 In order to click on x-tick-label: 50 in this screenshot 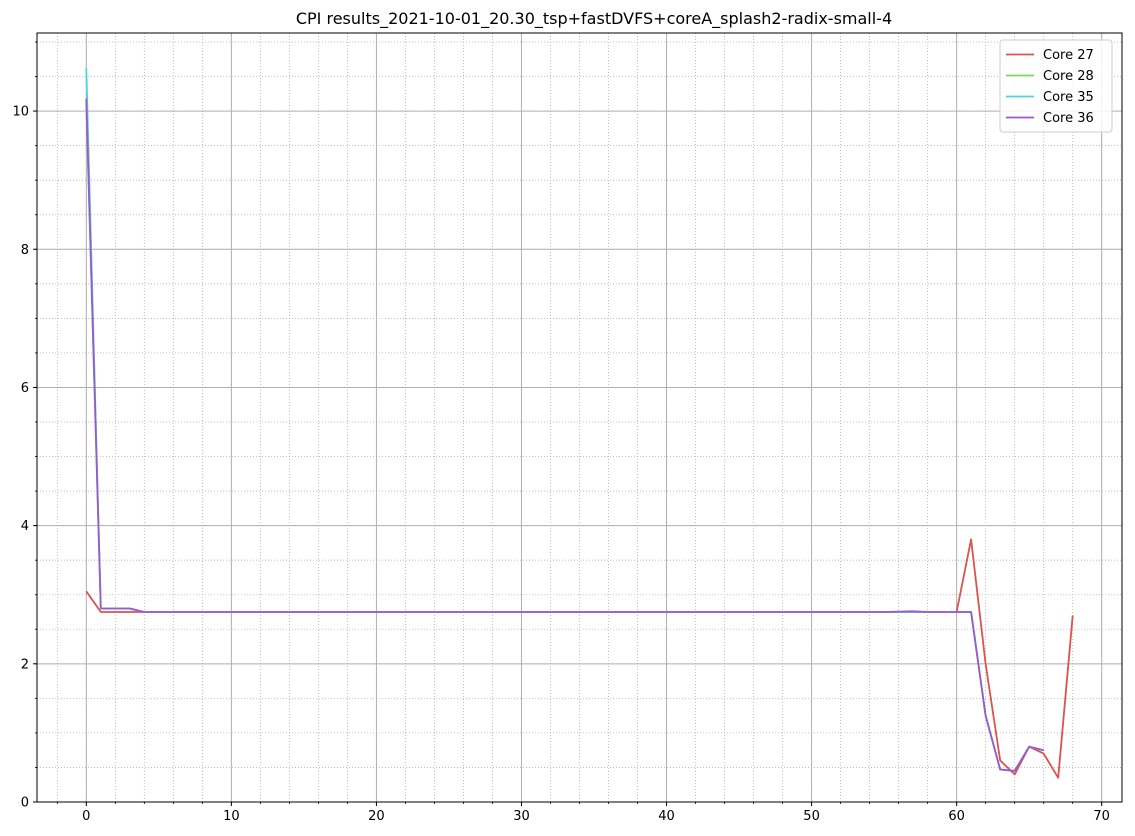, I will do `click(811, 816)`.